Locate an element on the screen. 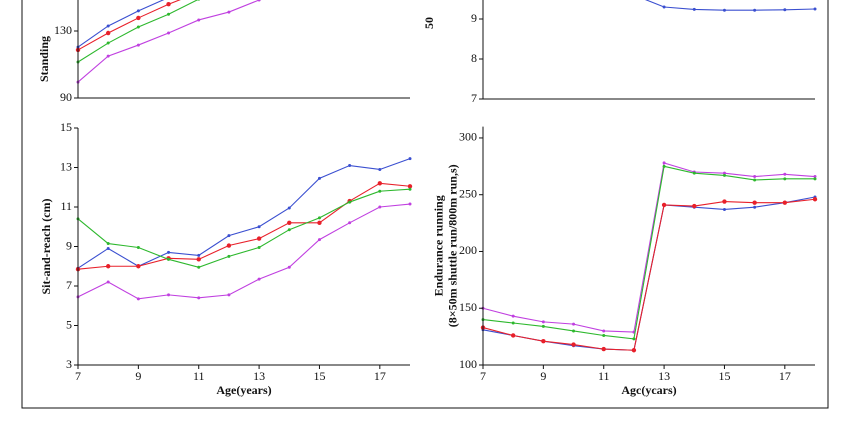 This screenshot has height=427, width=850. y-tick-label: 3 is located at coordinates (69, 364).